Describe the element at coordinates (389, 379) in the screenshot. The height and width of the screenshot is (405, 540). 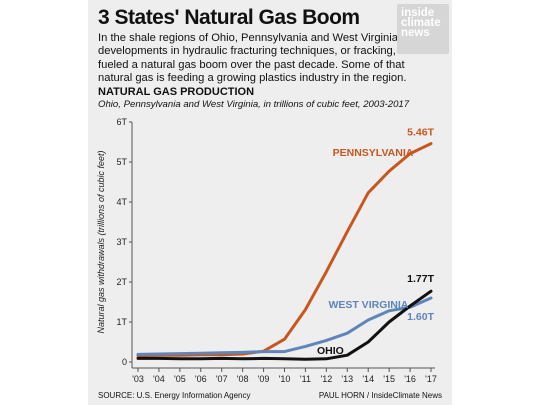
I see `x-tick-label: '15` at that location.